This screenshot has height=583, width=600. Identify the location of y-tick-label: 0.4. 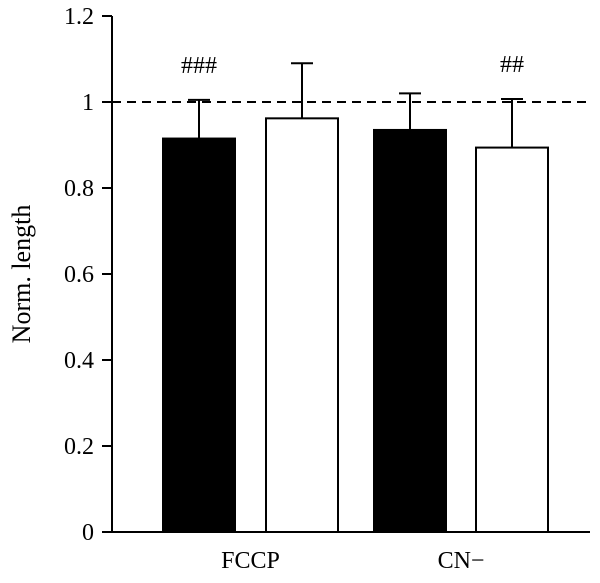
(79, 361).